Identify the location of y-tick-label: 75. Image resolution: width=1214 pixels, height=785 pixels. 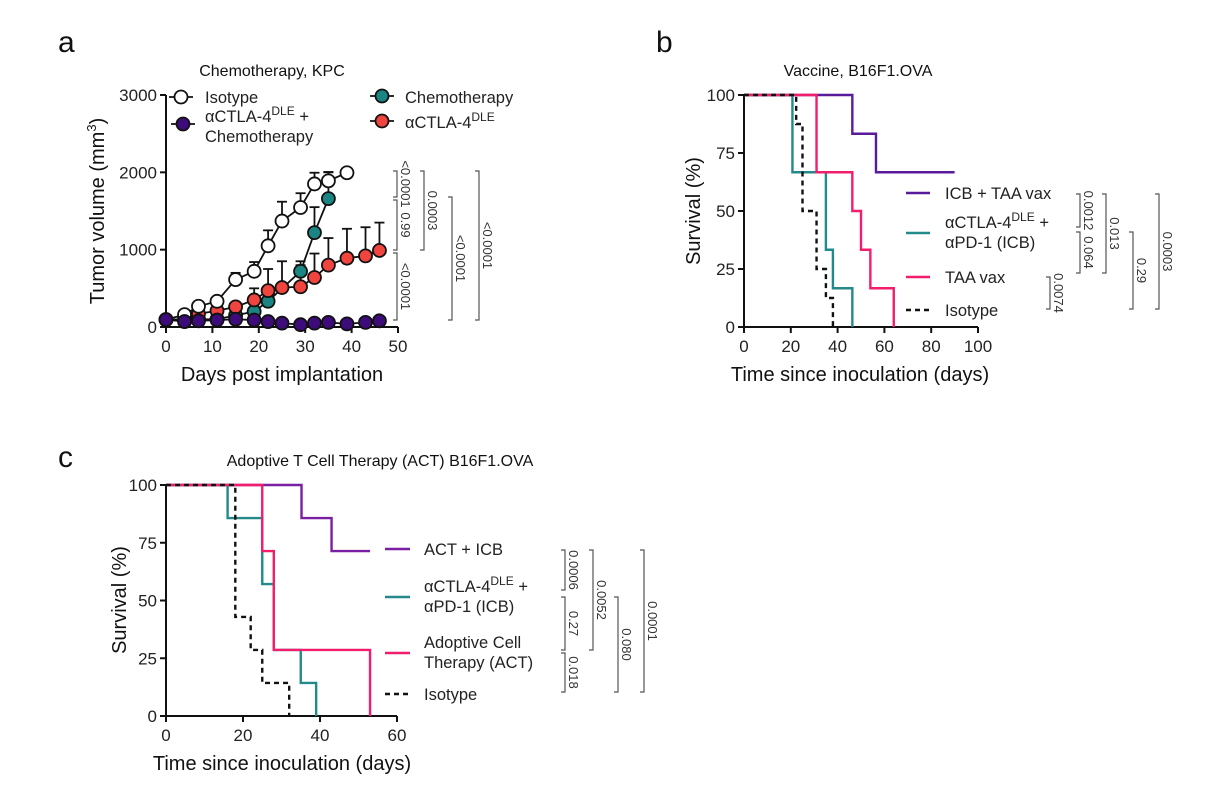
(725, 153).